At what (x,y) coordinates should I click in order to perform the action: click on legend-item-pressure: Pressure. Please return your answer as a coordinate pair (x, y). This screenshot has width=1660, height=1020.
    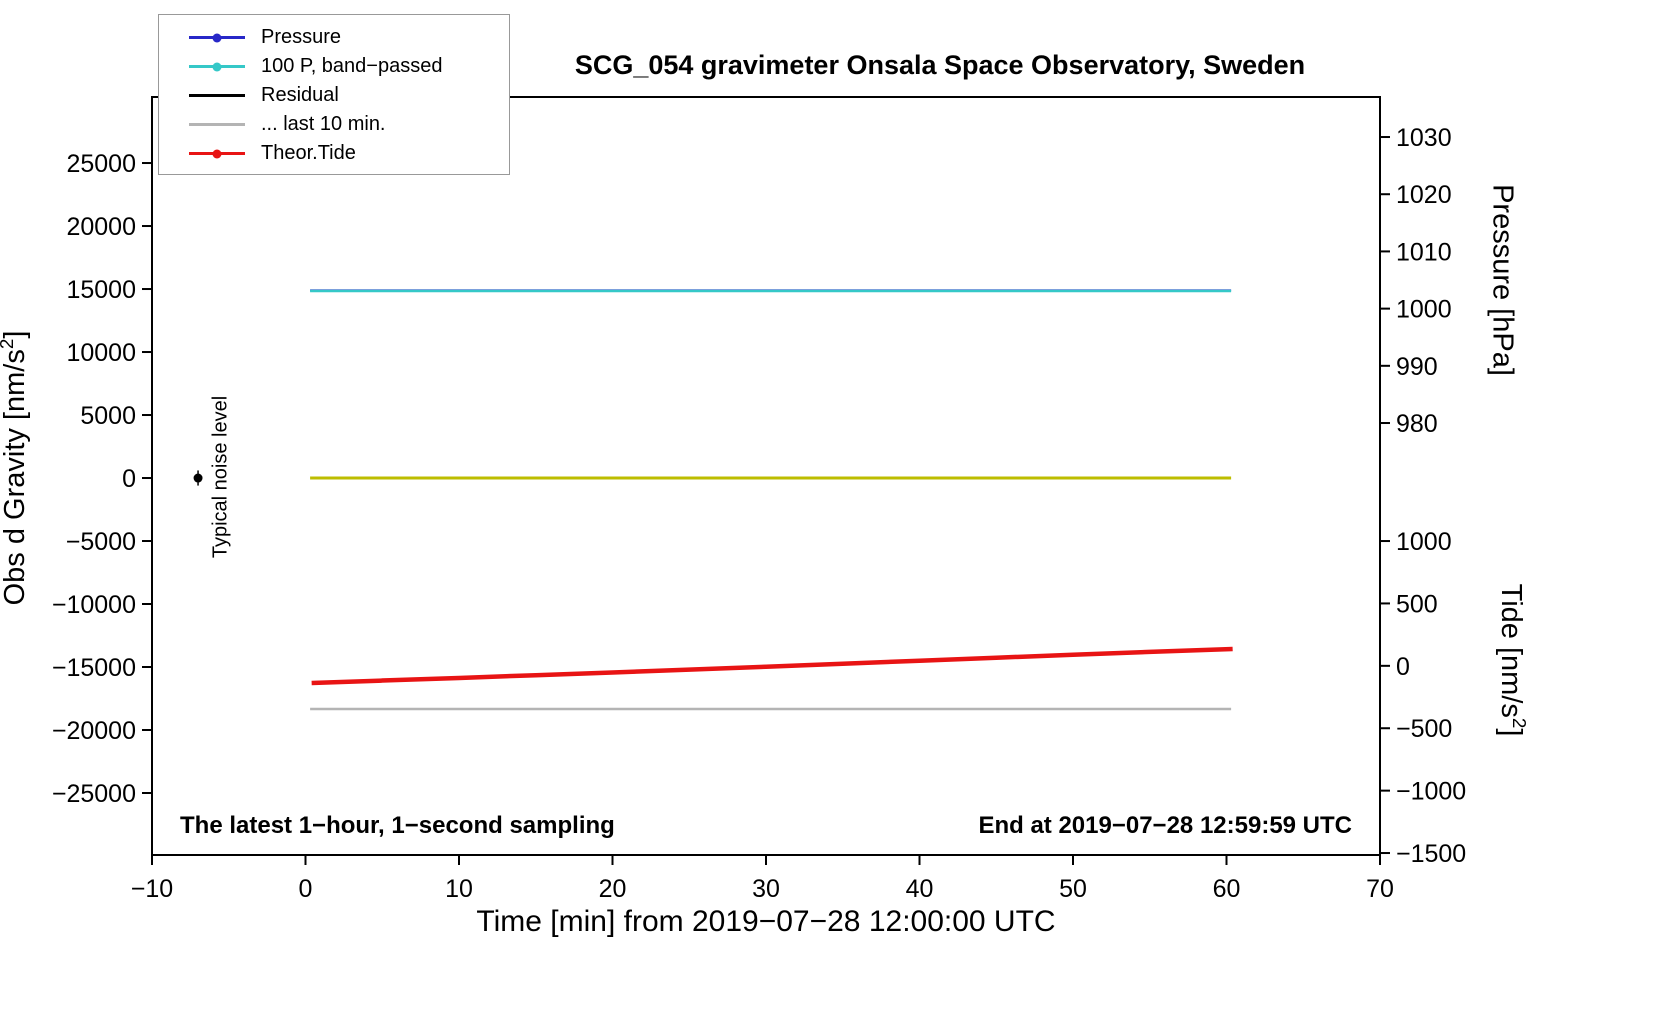
    Looking at the image, I should click on (349, 37).